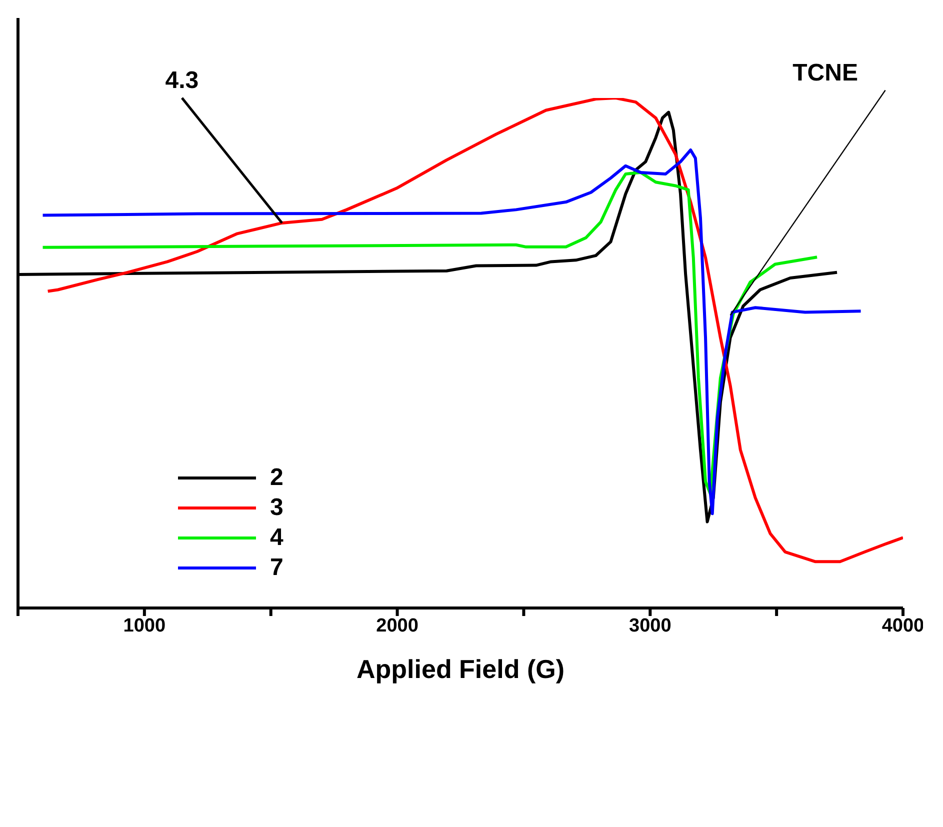  I want to click on x-tick-label: 3000, so click(650, 625).